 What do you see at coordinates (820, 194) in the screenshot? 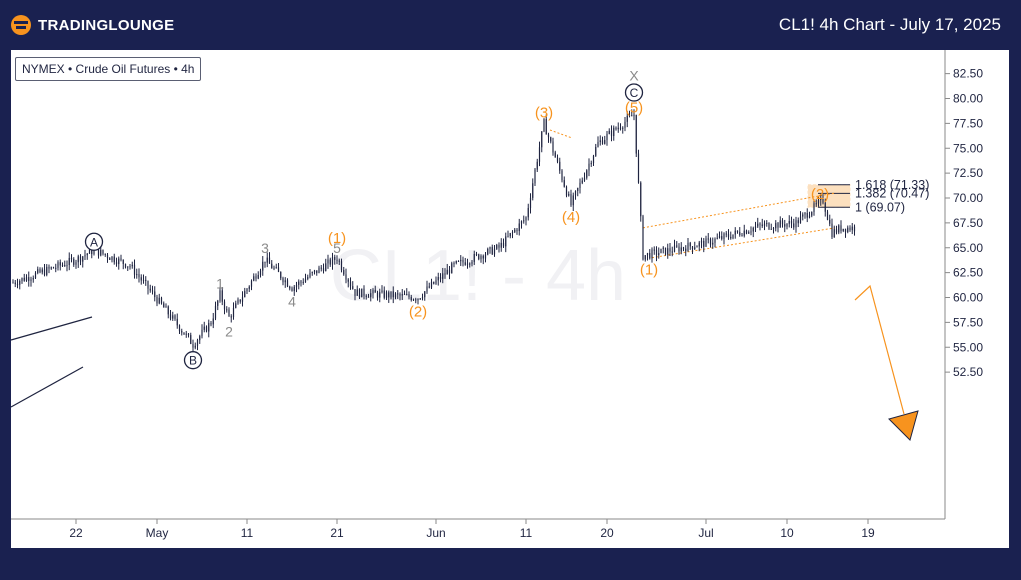
I see `wave-label: (2)` at bounding box center [820, 194].